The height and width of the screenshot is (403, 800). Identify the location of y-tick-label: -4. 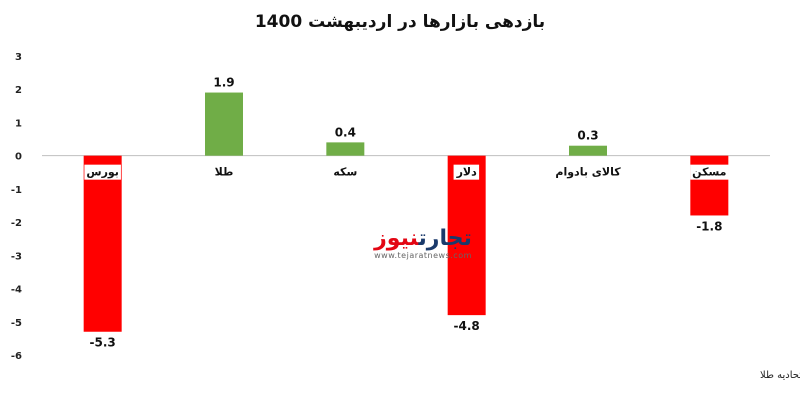
(16, 290).